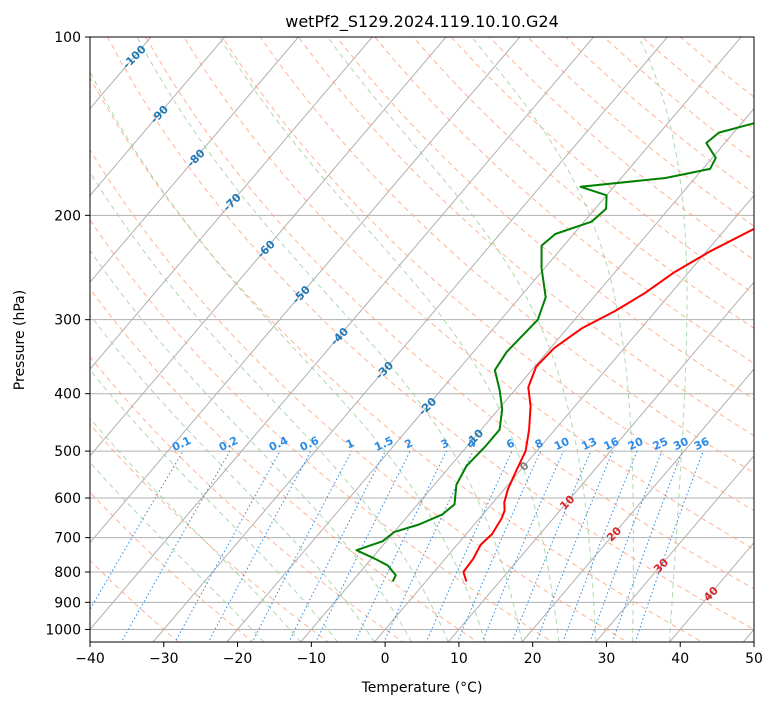 The width and height of the screenshot is (775, 708). What do you see at coordinates (67, 334) in the screenshot?
I see `y-axis: 100 200 300 400 500 600 700 800 900 1000` at bounding box center [67, 334].